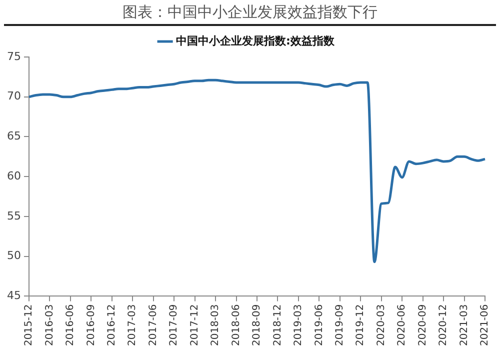 This screenshot has height=355, width=500. I want to click on y-tick-label: 65, so click(13, 136).